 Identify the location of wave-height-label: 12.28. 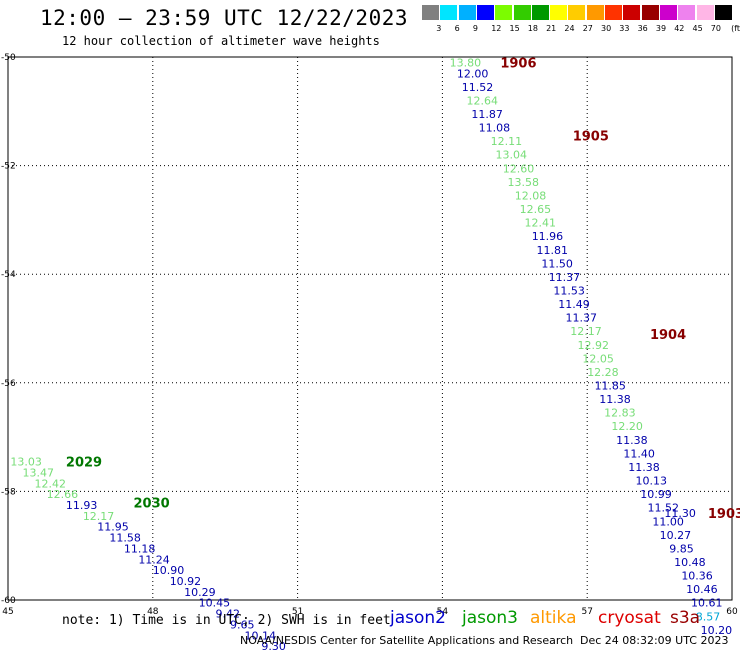
(603, 372).